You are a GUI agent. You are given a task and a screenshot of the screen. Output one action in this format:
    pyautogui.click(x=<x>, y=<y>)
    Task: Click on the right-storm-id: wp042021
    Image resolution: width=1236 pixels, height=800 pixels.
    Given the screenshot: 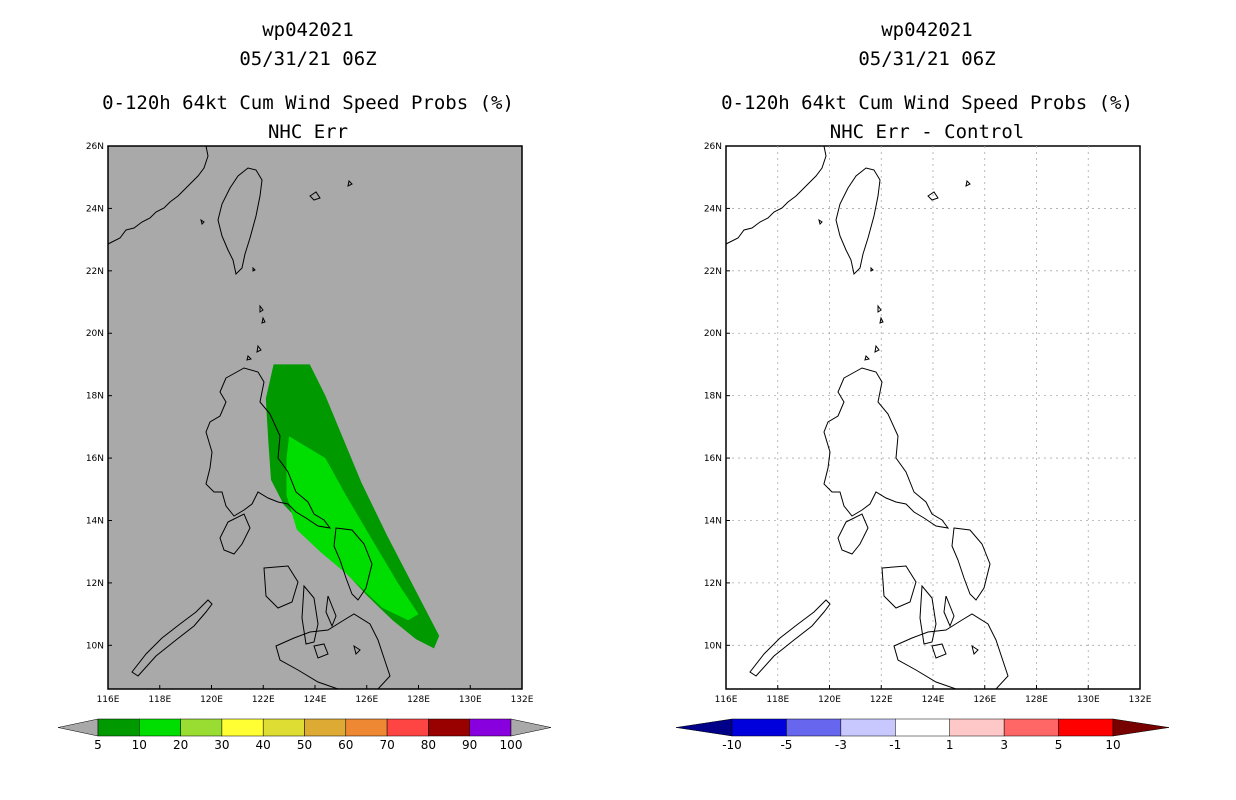 What is the action you would take?
    pyautogui.click(x=927, y=30)
    